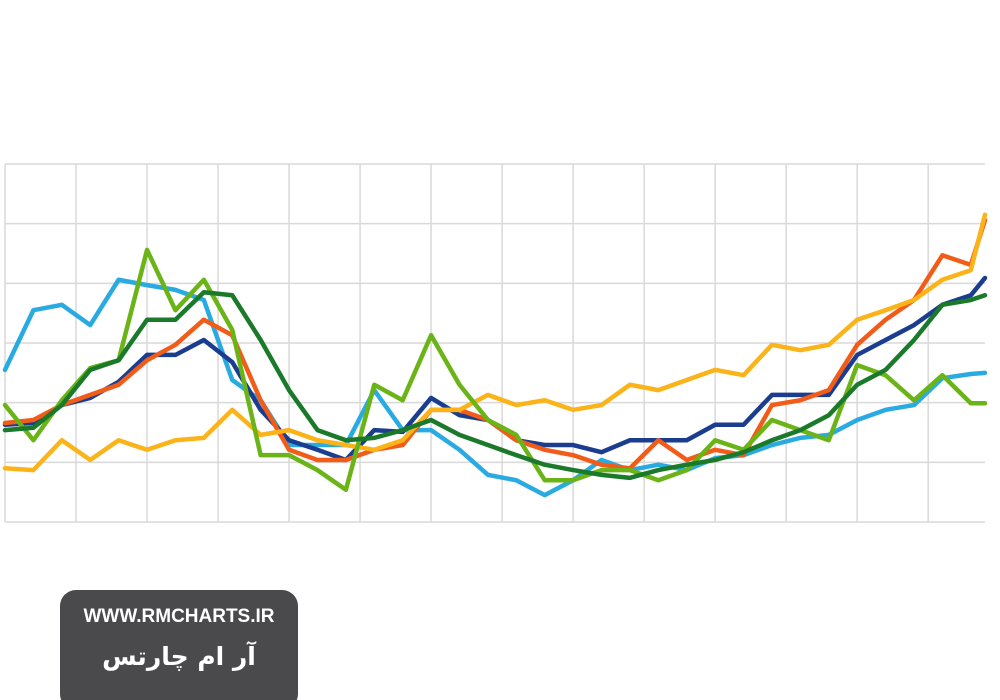 The image size is (1000, 700). What do you see at coordinates (179, 616) in the screenshot?
I see `watermark-url: WWW.RMCHARTS.IR` at bounding box center [179, 616].